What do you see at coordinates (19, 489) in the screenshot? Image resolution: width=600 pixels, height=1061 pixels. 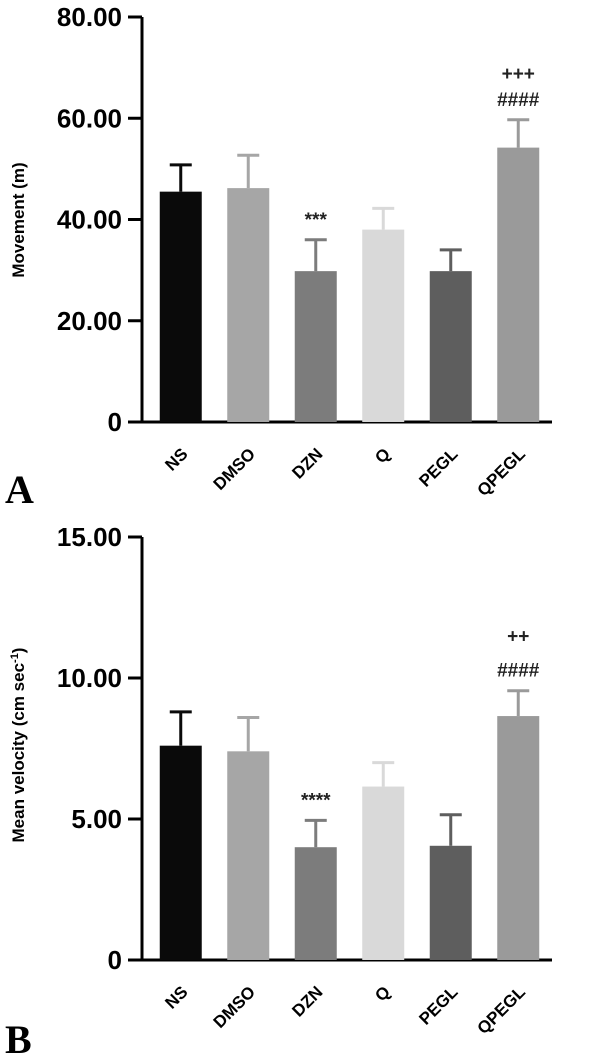 I see `panel-label: A` at bounding box center [19, 489].